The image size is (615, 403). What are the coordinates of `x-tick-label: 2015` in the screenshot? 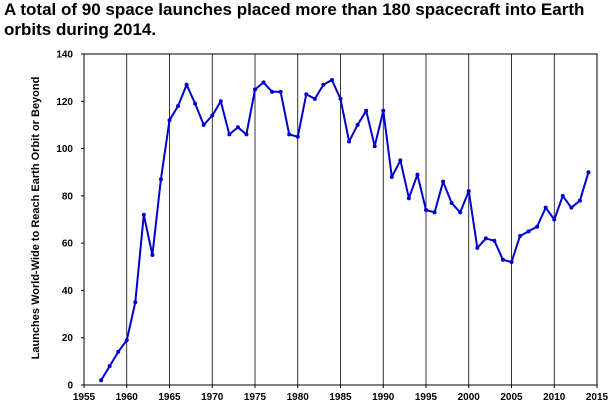 It's located at (597, 397).